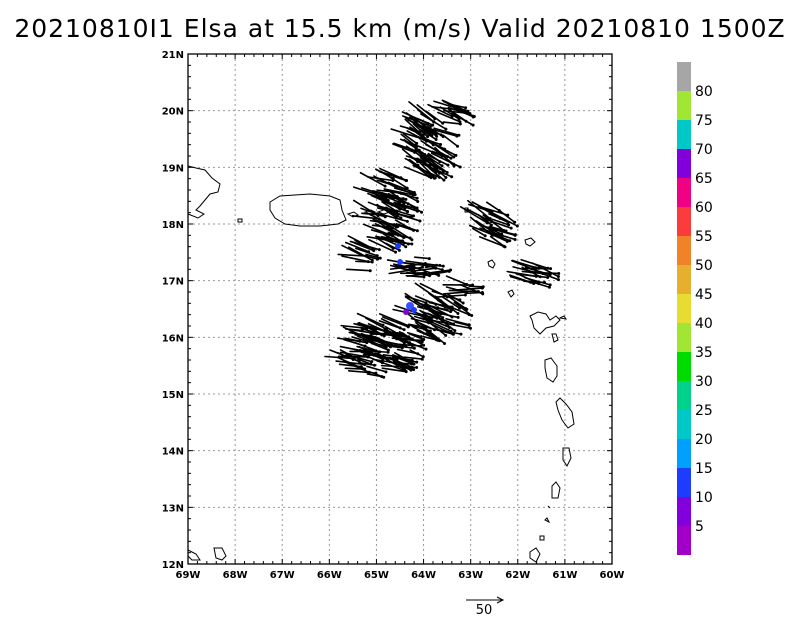 The height and width of the screenshot is (618, 800). What do you see at coordinates (704, 382) in the screenshot?
I see `colorbar-label: 30` at bounding box center [704, 382].